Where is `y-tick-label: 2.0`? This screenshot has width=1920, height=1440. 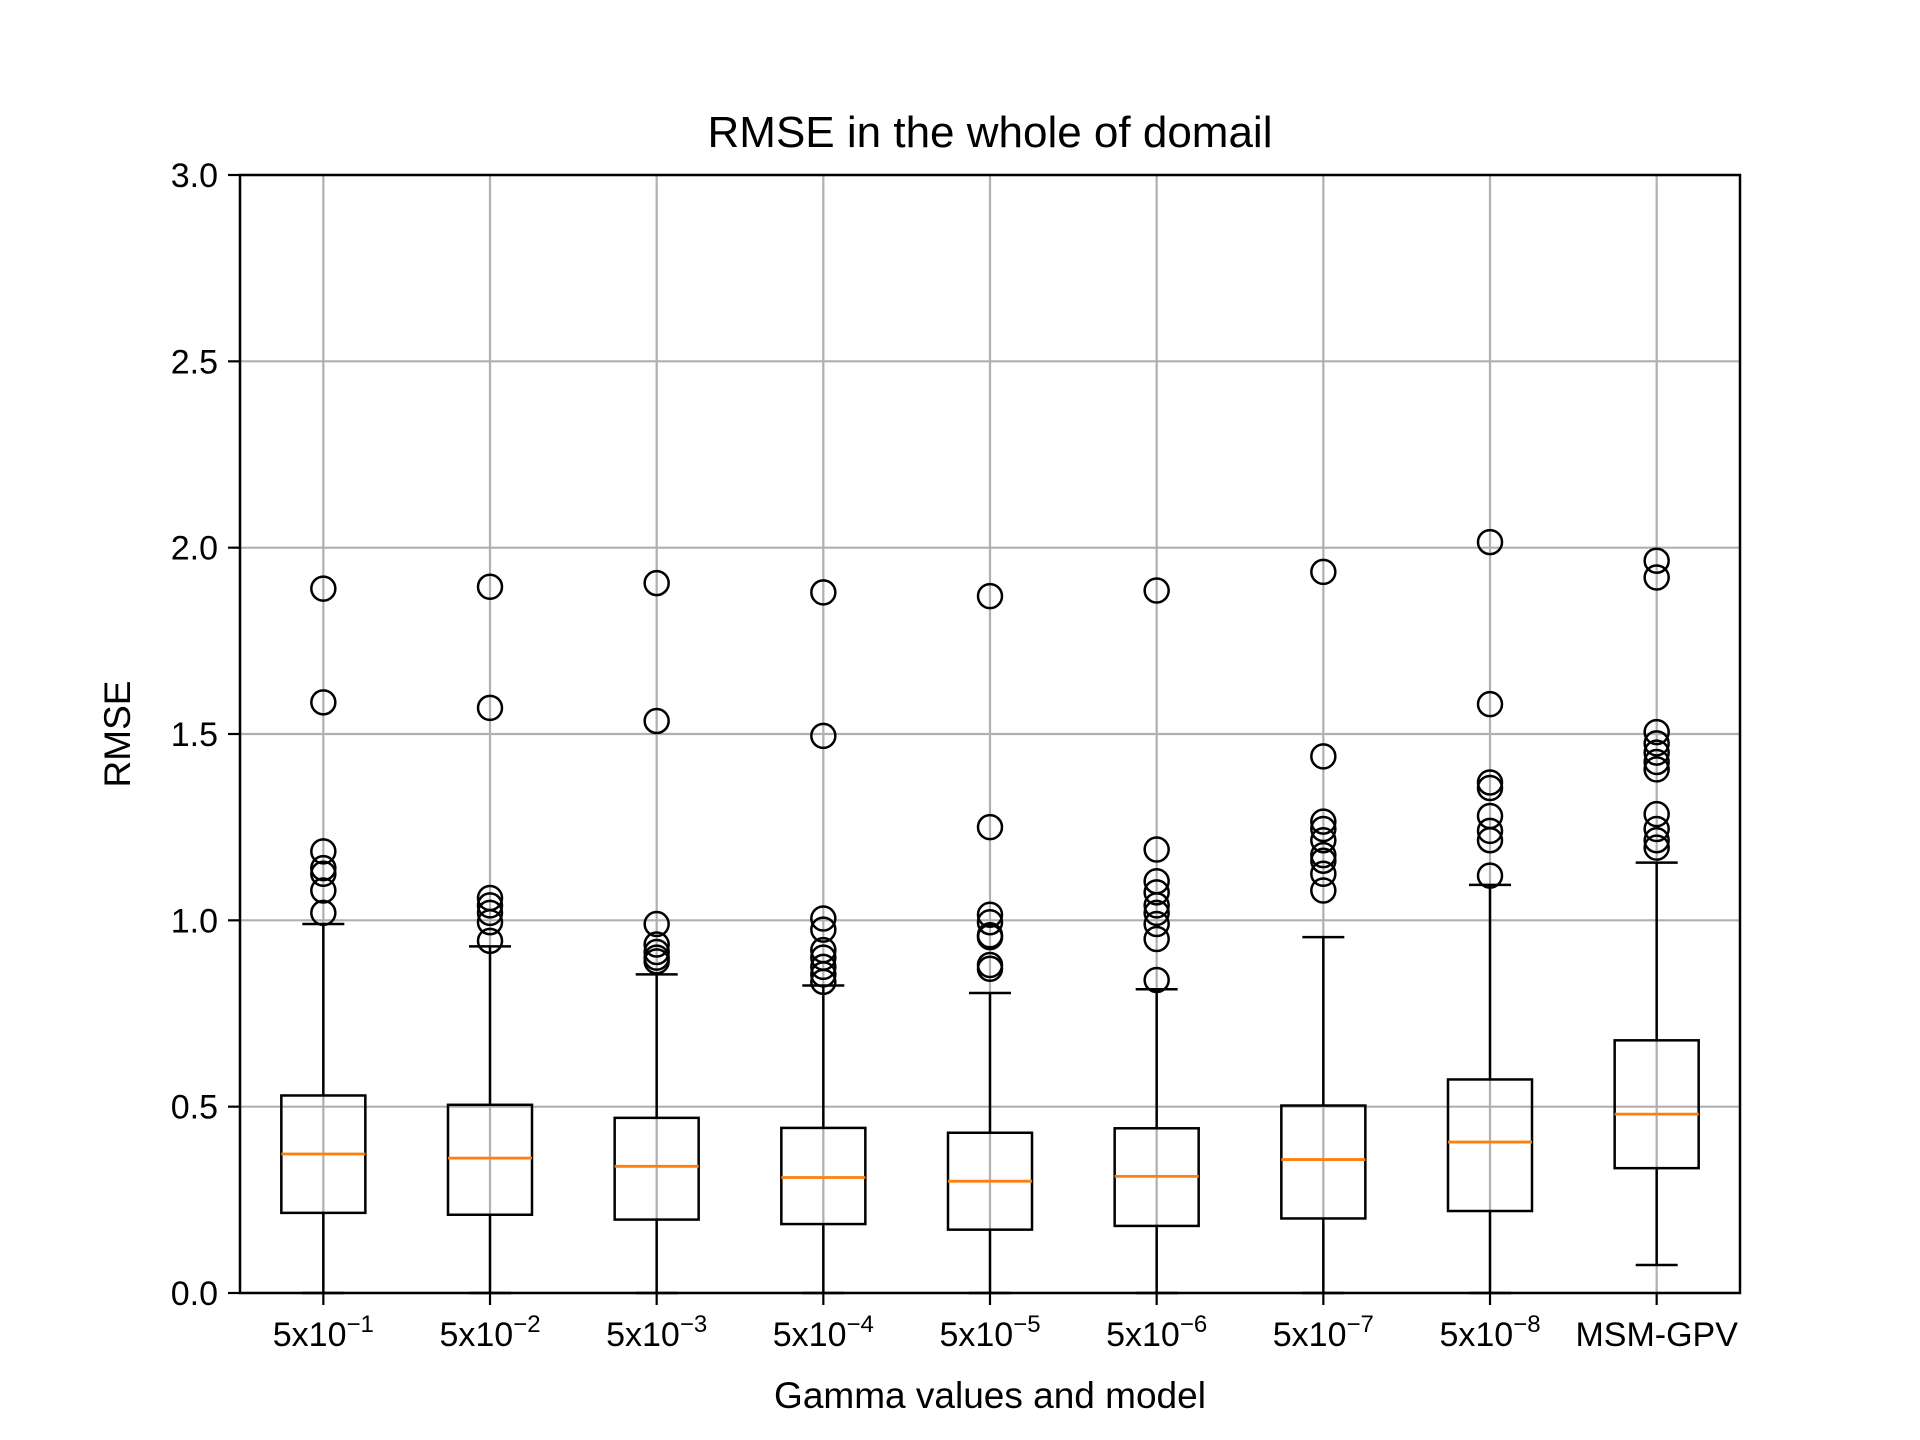
y-tick-label: 2.0 is located at coordinates (194, 549).